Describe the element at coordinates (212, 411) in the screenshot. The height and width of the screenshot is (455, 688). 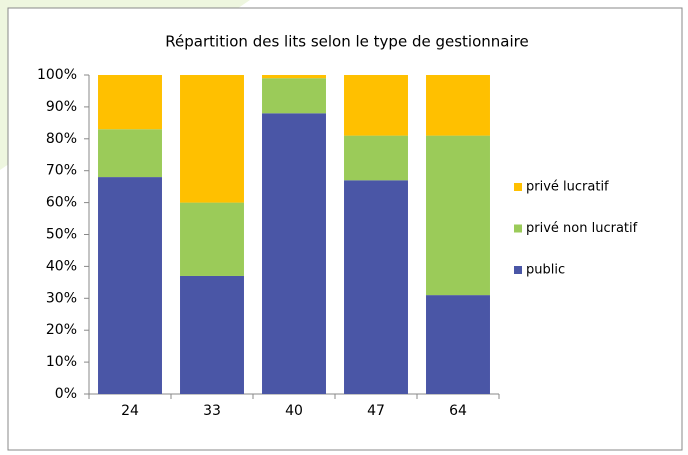
I see `x-tick-label: 33` at that location.